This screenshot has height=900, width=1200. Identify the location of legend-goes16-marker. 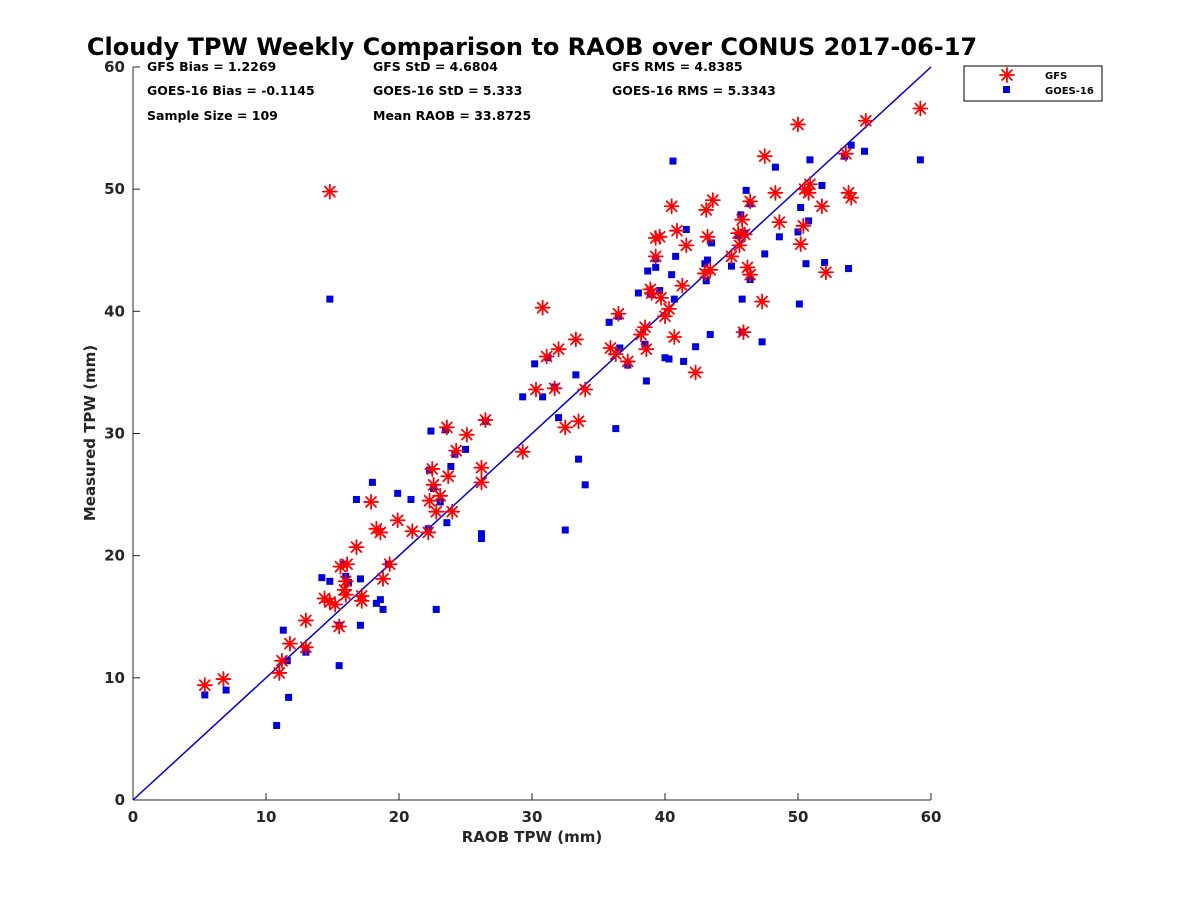
(1006, 89).